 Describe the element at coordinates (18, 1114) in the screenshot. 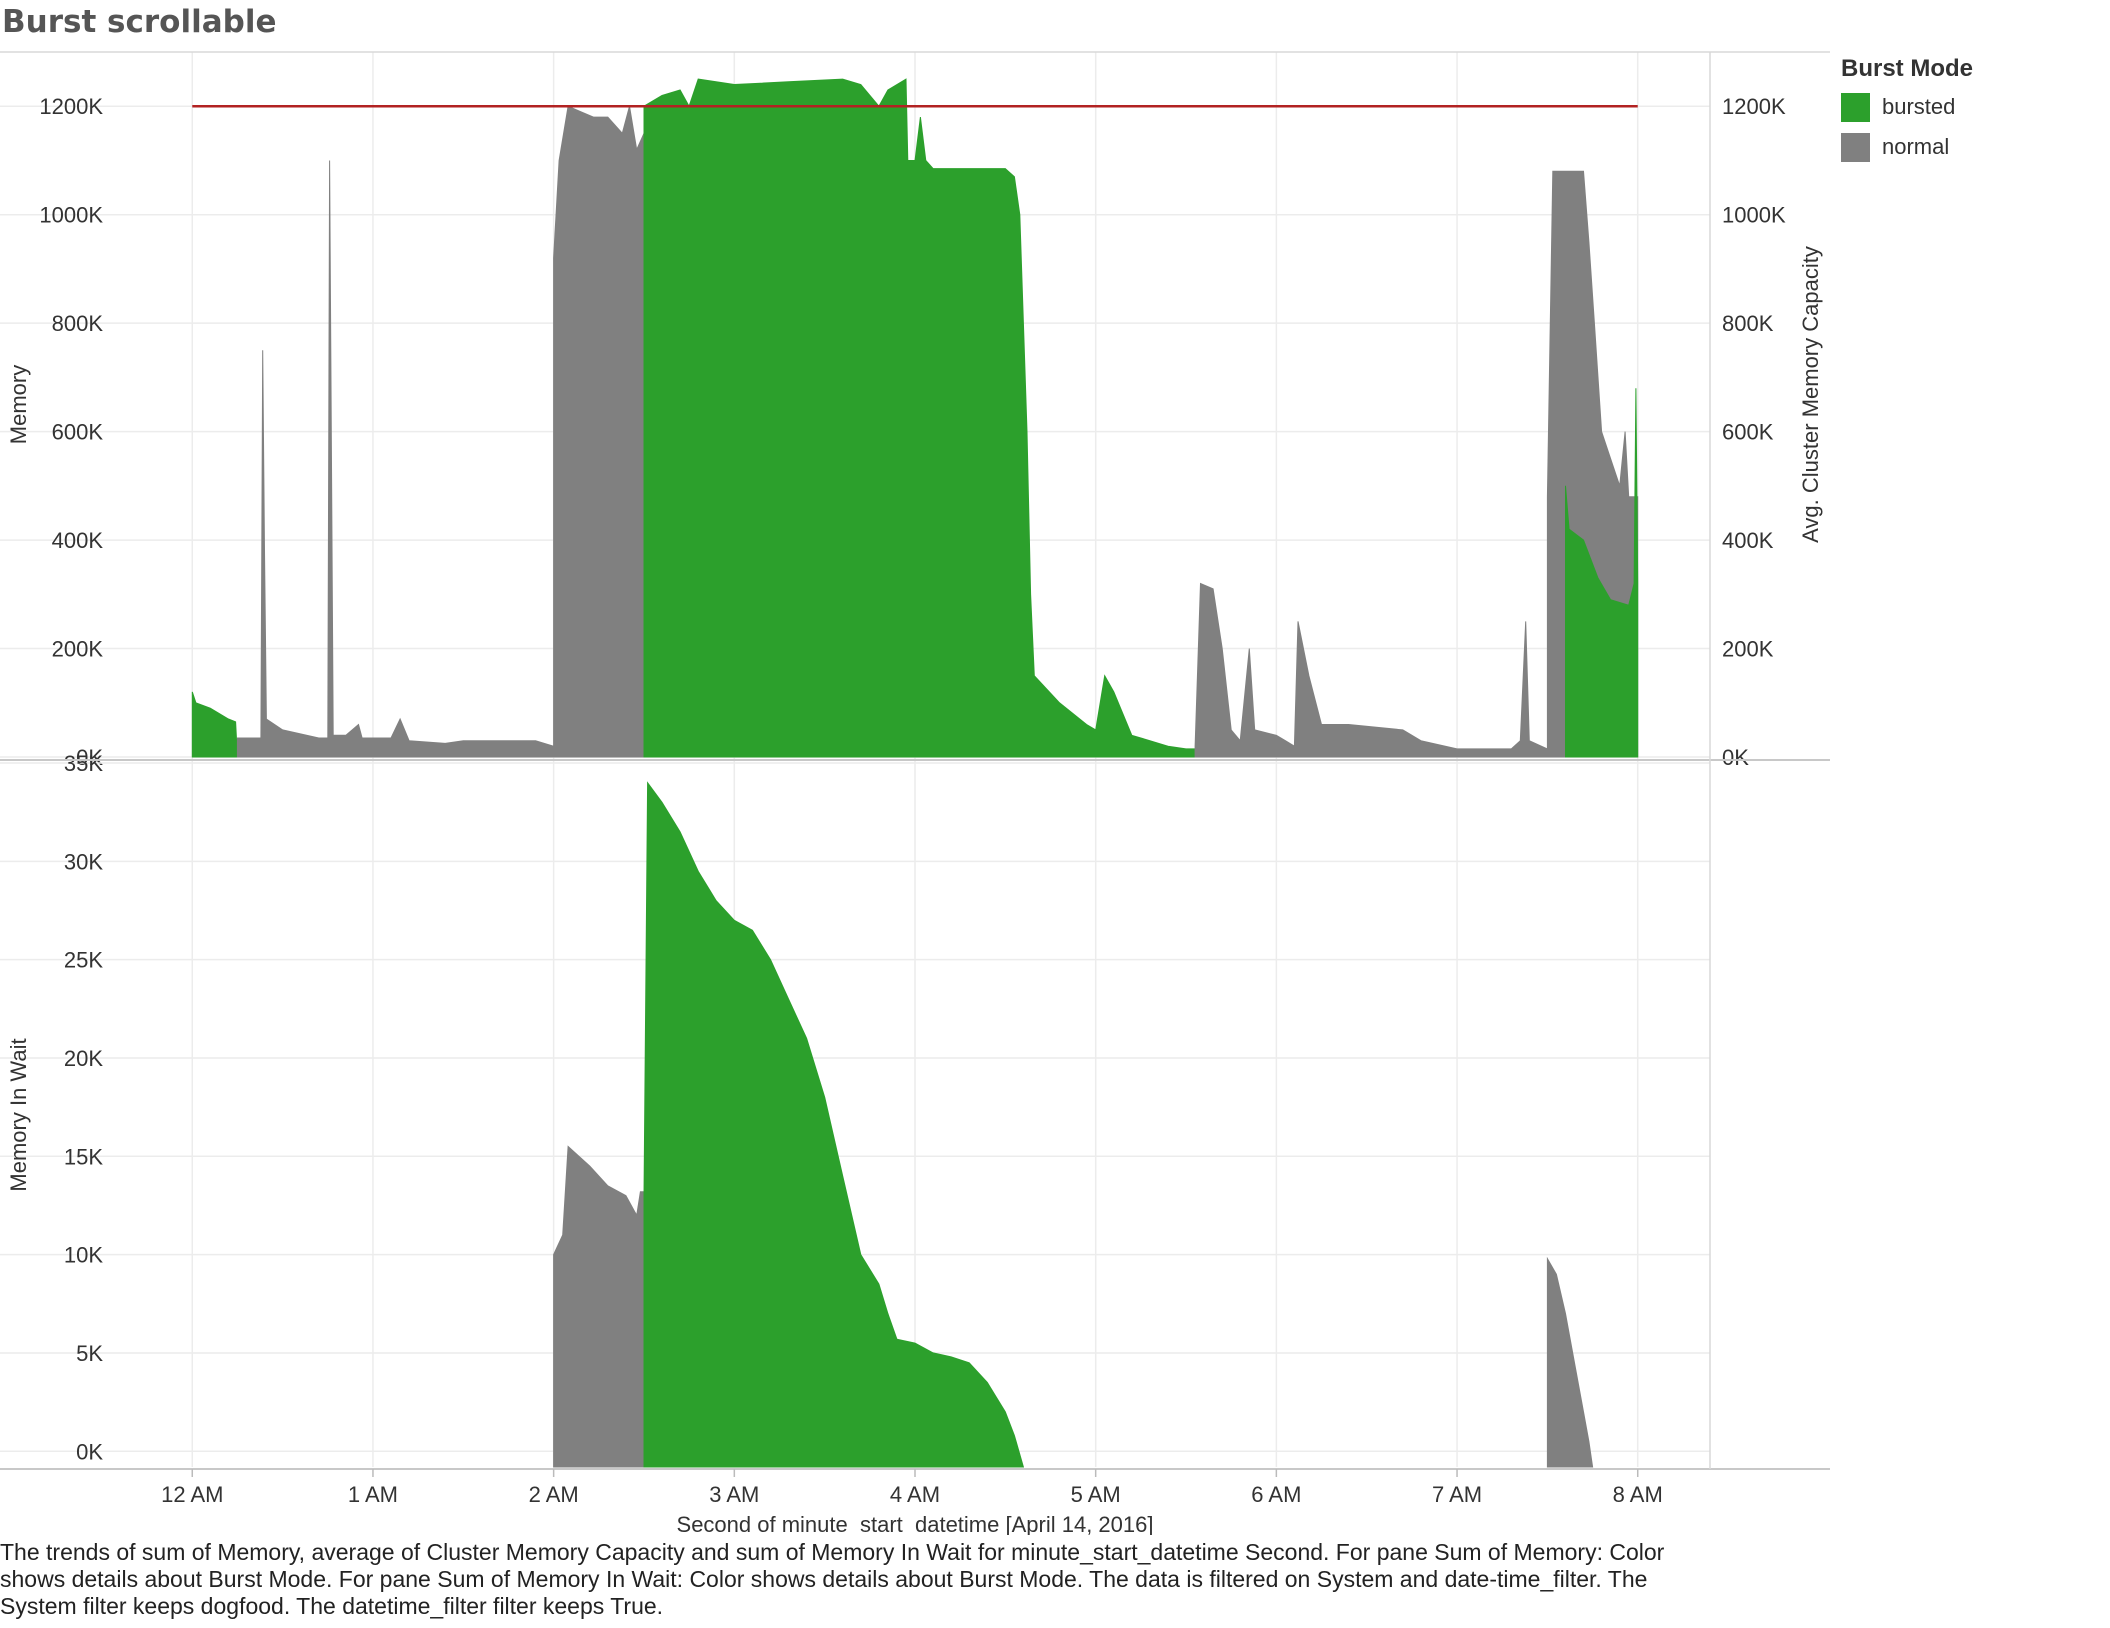

I see `y-axis-title: Memory In Wait` at that location.